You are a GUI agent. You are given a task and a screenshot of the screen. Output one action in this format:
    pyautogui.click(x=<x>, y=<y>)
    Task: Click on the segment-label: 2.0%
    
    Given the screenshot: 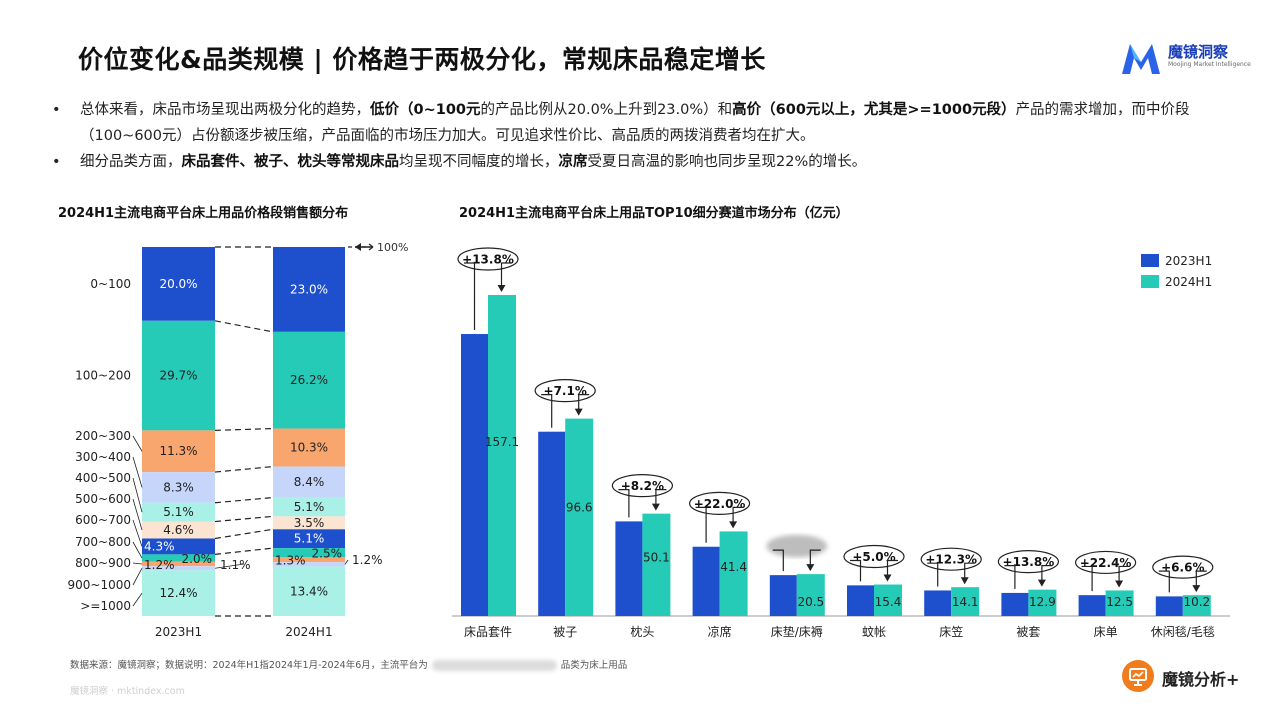 What is the action you would take?
    pyautogui.click(x=197, y=559)
    